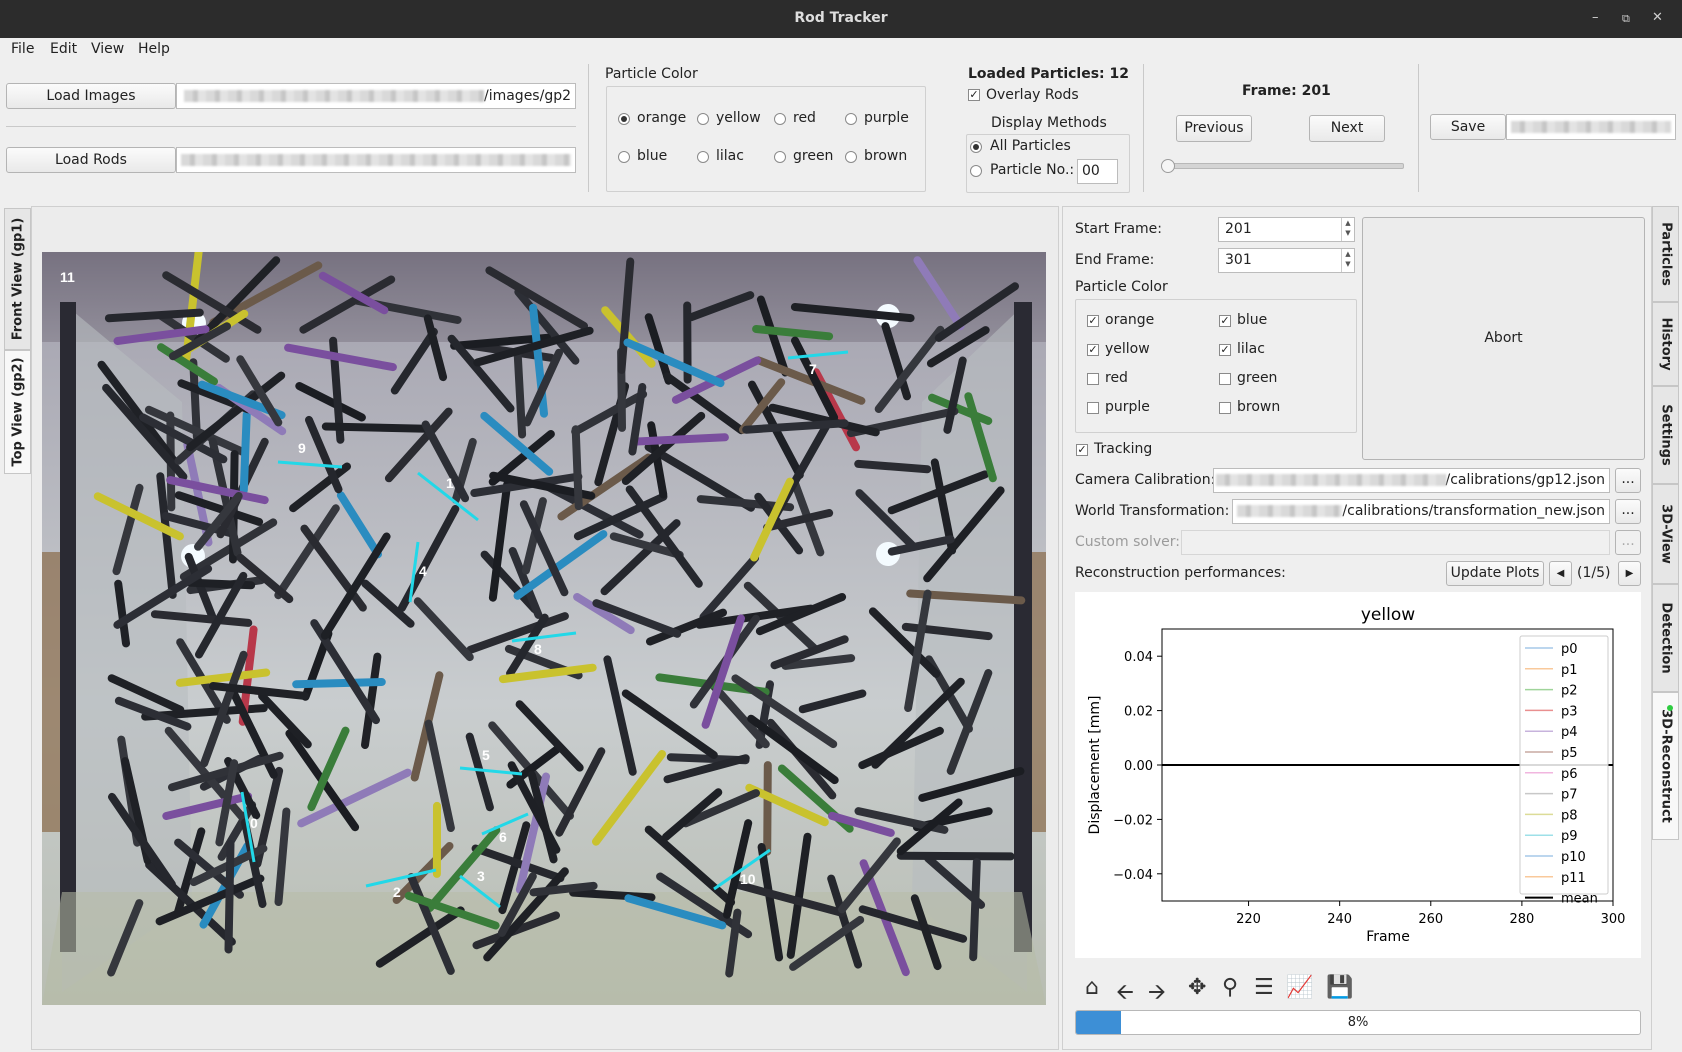 The height and width of the screenshot is (1052, 1682). Describe the element at coordinates (1665, 435) in the screenshot. I see `tab-settings: Settings` at that location.